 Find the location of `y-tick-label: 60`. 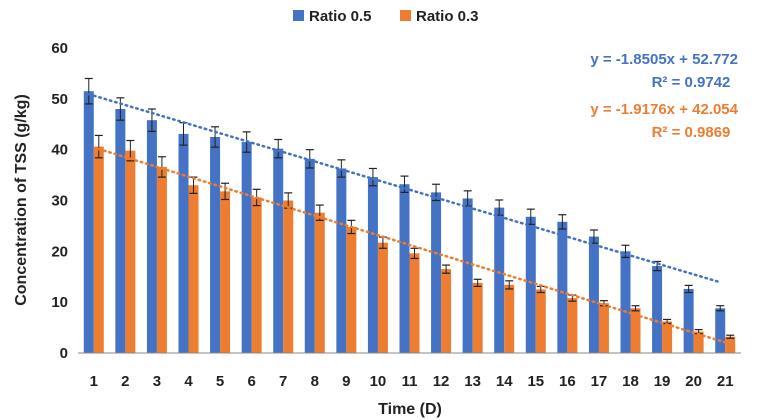

y-tick-label: 60 is located at coordinates (59, 48).